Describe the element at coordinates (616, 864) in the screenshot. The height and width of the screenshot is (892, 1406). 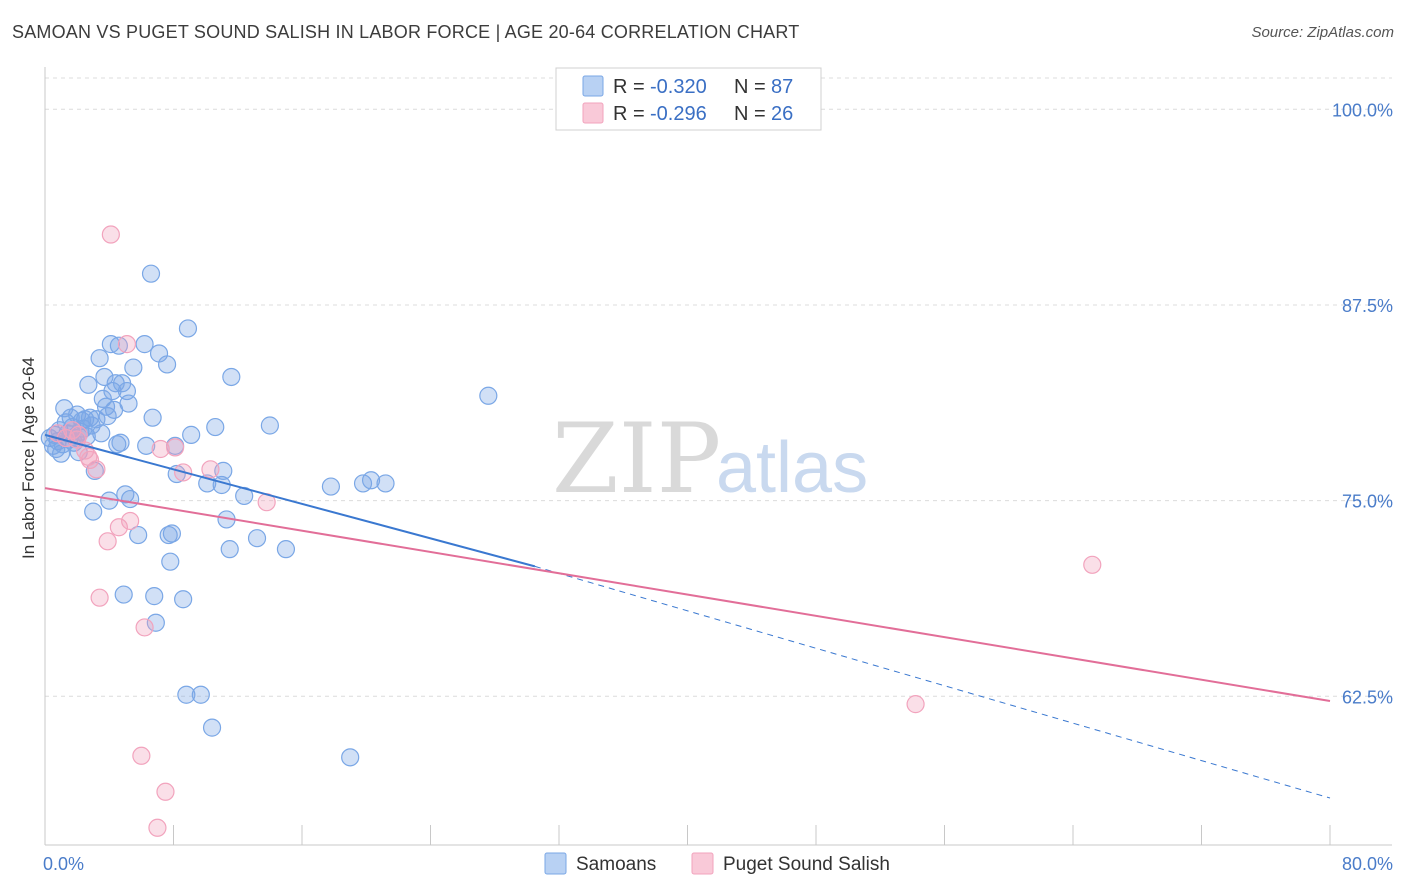
I see `bottom-legend-samoans: Samoans` at that location.